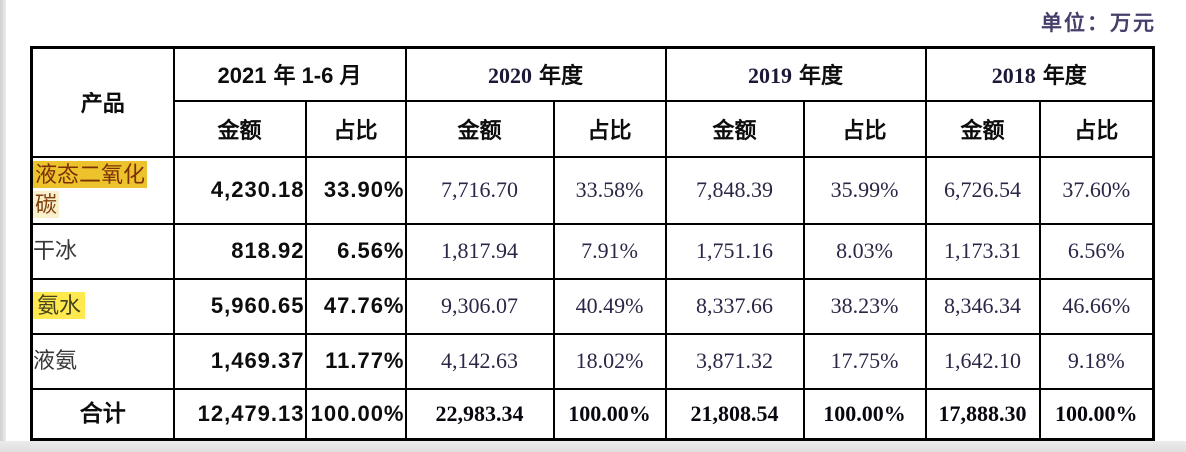 Image resolution: width=1186 pixels, height=452 pixels. Describe the element at coordinates (1096, 361) in the screenshot. I see `ratio-cell: 9.18%` at that location.